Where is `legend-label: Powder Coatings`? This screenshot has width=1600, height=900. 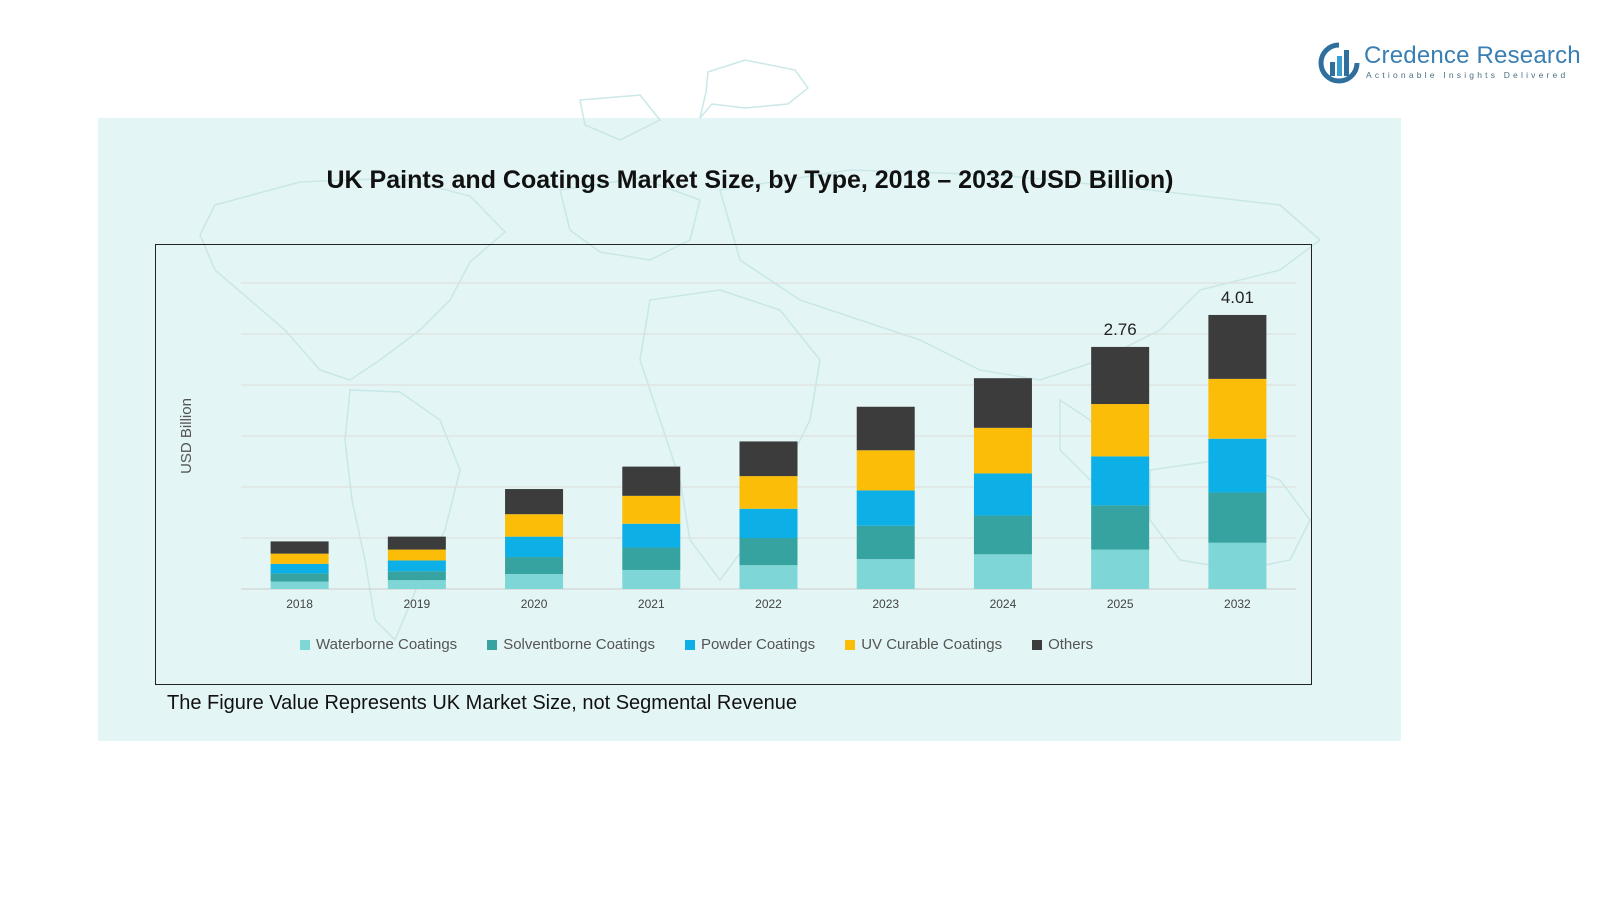 legend-label: Powder Coatings is located at coordinates (758, 644).